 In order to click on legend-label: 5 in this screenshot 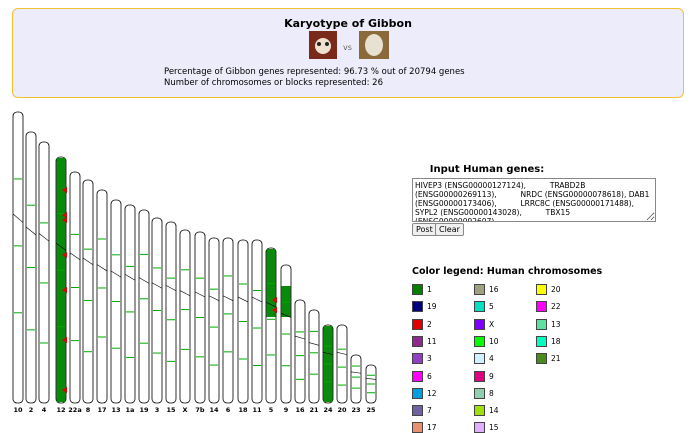, I will do `click(491, 307)`.